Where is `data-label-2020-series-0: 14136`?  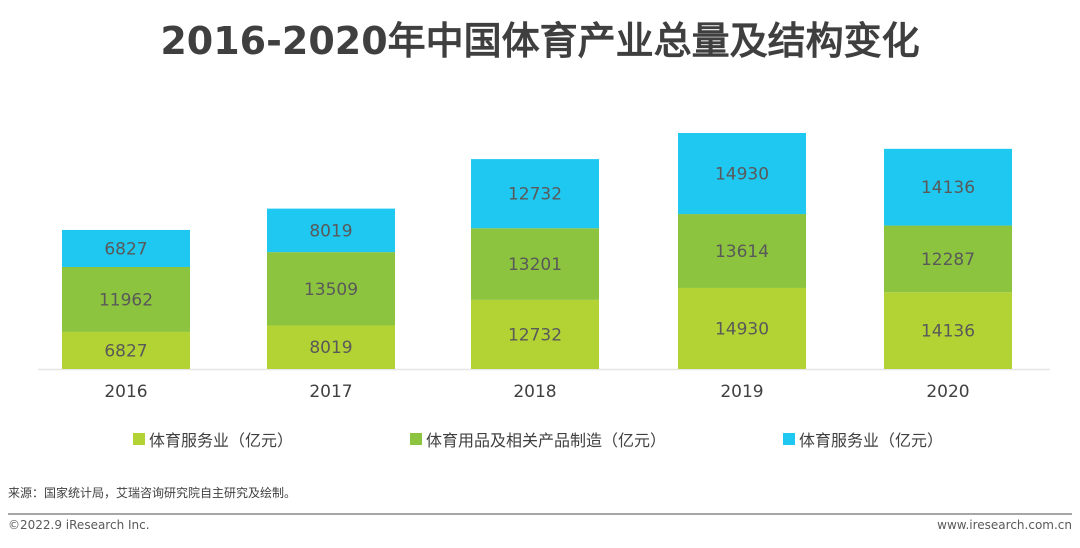 data-label-2020-series-0: 14136 is located at coordinates (948, 332).